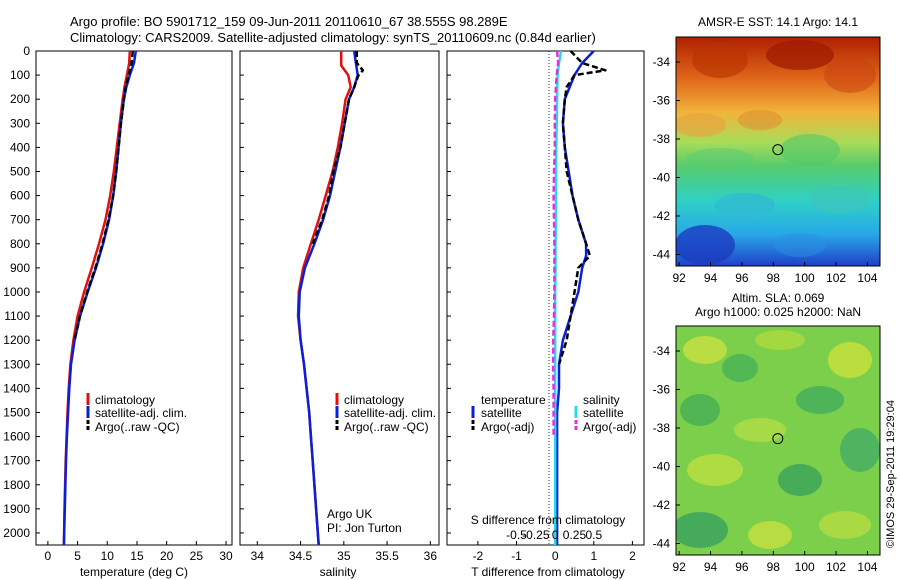 Image resolution: width=900 pixels, height=580 pixels. Describe the element at coordinates (601, 400) in the screenshot. I see `legend-header-salinity: salinity` at that location.